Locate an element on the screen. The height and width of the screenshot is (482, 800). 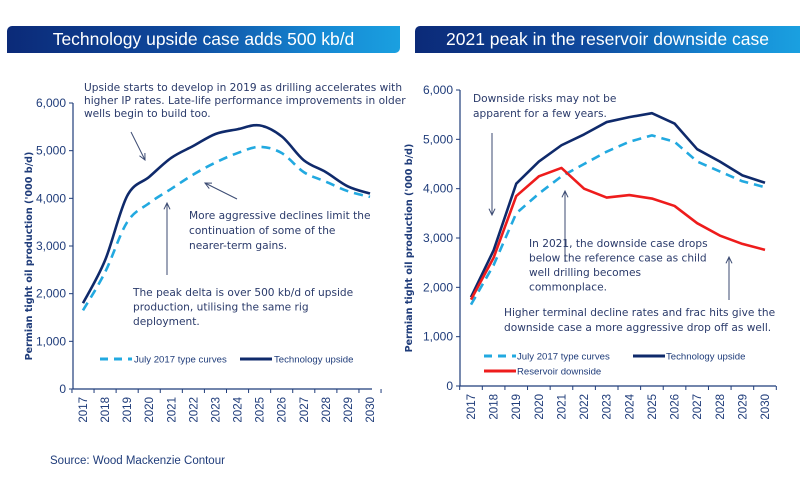
annotation-text: production, utilising the same rig is located at coordinates (221, 308).